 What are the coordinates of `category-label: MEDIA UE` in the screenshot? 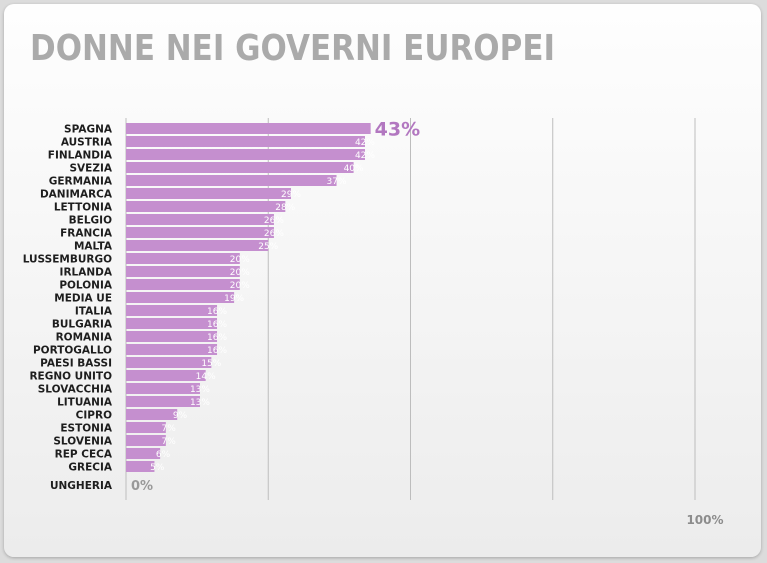 It's located at (83, 299).